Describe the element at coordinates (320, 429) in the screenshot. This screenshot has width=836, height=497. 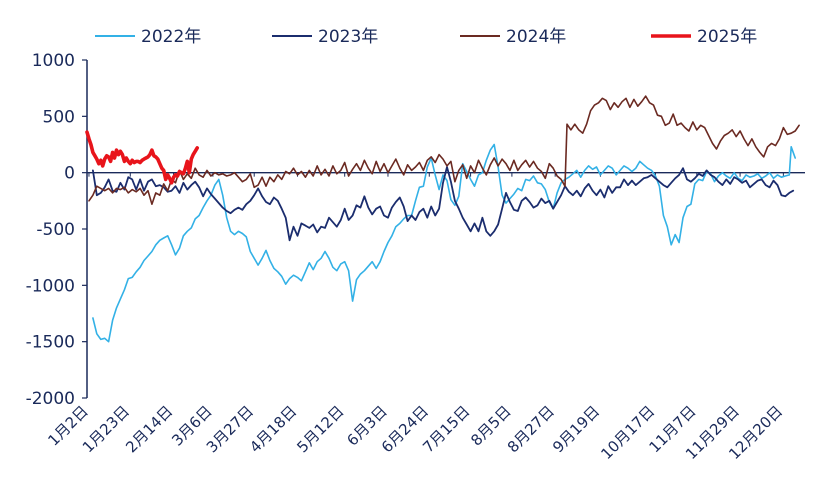
I see `x-tick-label: 5月12日` at that location.